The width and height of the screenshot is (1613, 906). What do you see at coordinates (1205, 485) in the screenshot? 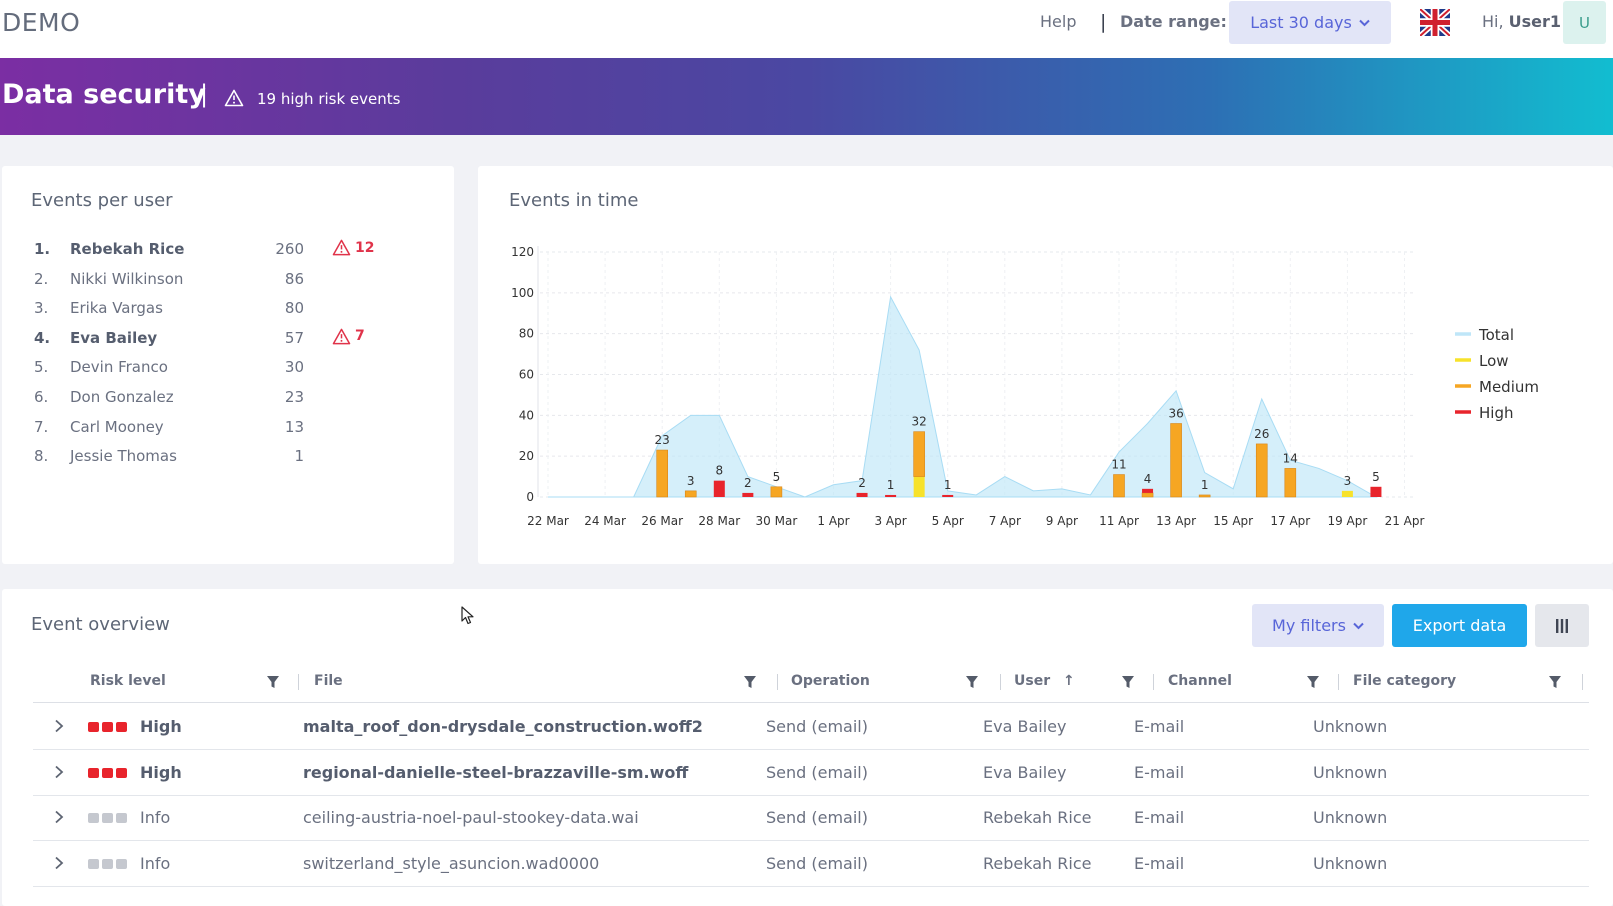
I see `data-label: 1` at bounding box center [1205, 485].